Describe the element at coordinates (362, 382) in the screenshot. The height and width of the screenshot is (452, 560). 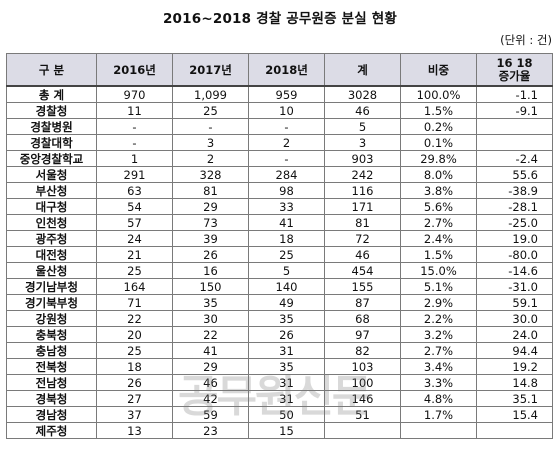
I see `cell-total: 100` at that location.